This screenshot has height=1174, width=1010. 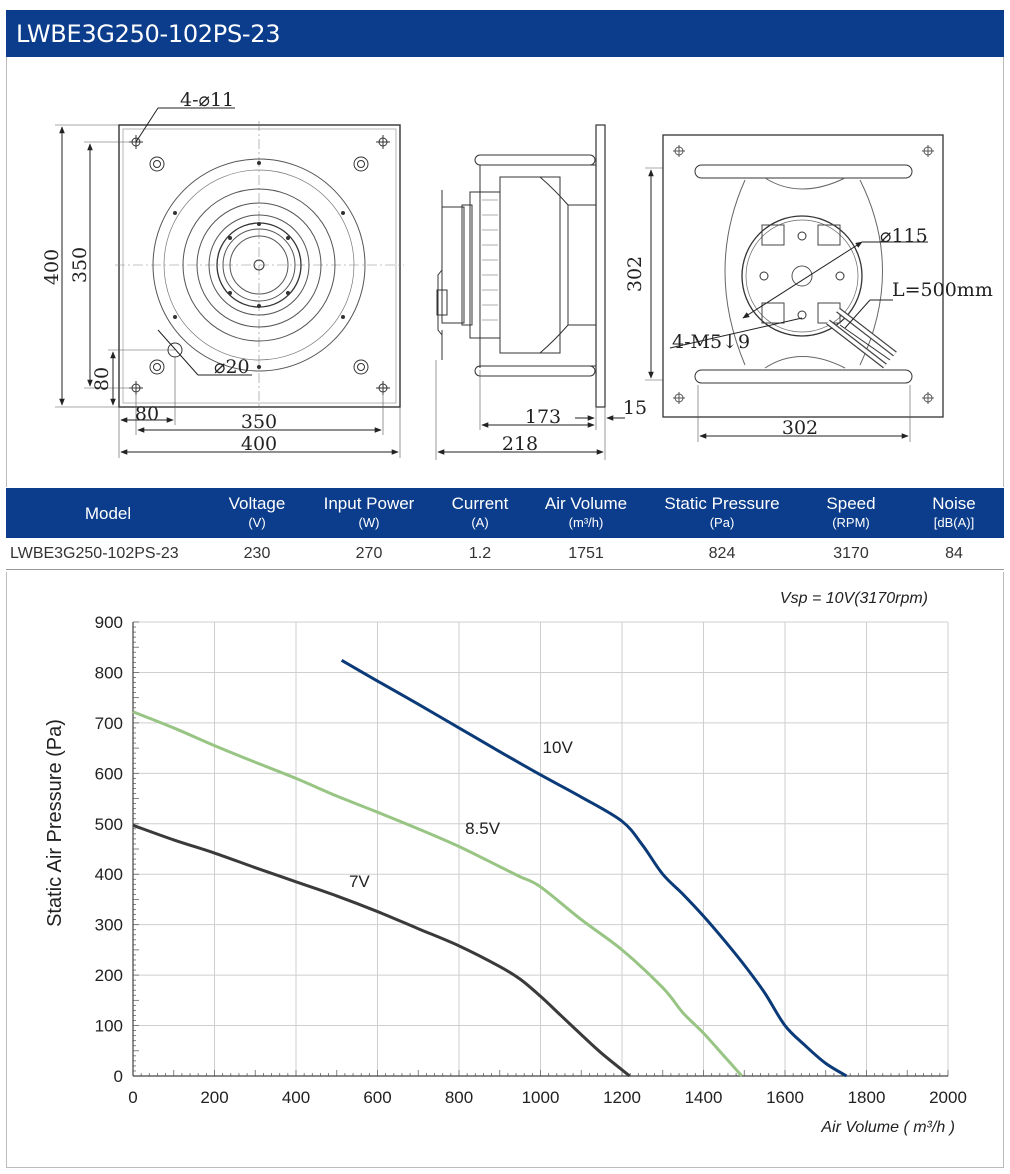 What do you see at coordinates (480, 513) in the screenshot?
I see `col-current: Current (A)` at bounding box center [480, 513].